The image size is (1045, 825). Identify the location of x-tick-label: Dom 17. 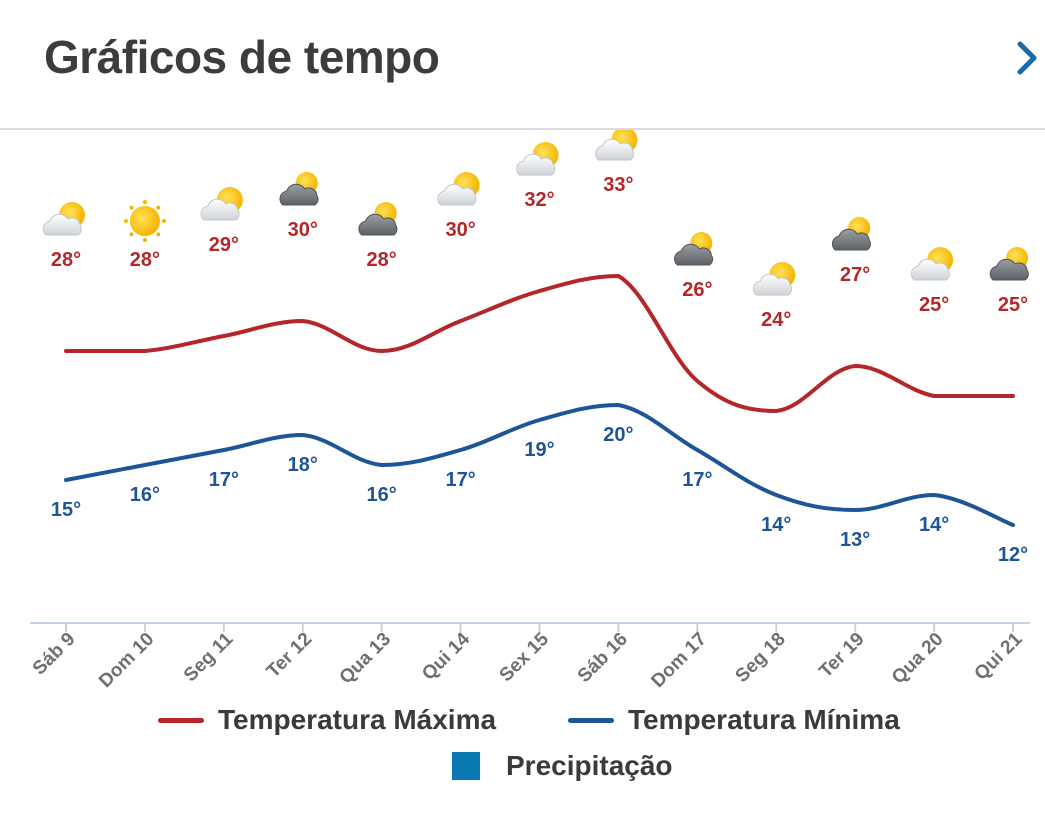
(678, 659).